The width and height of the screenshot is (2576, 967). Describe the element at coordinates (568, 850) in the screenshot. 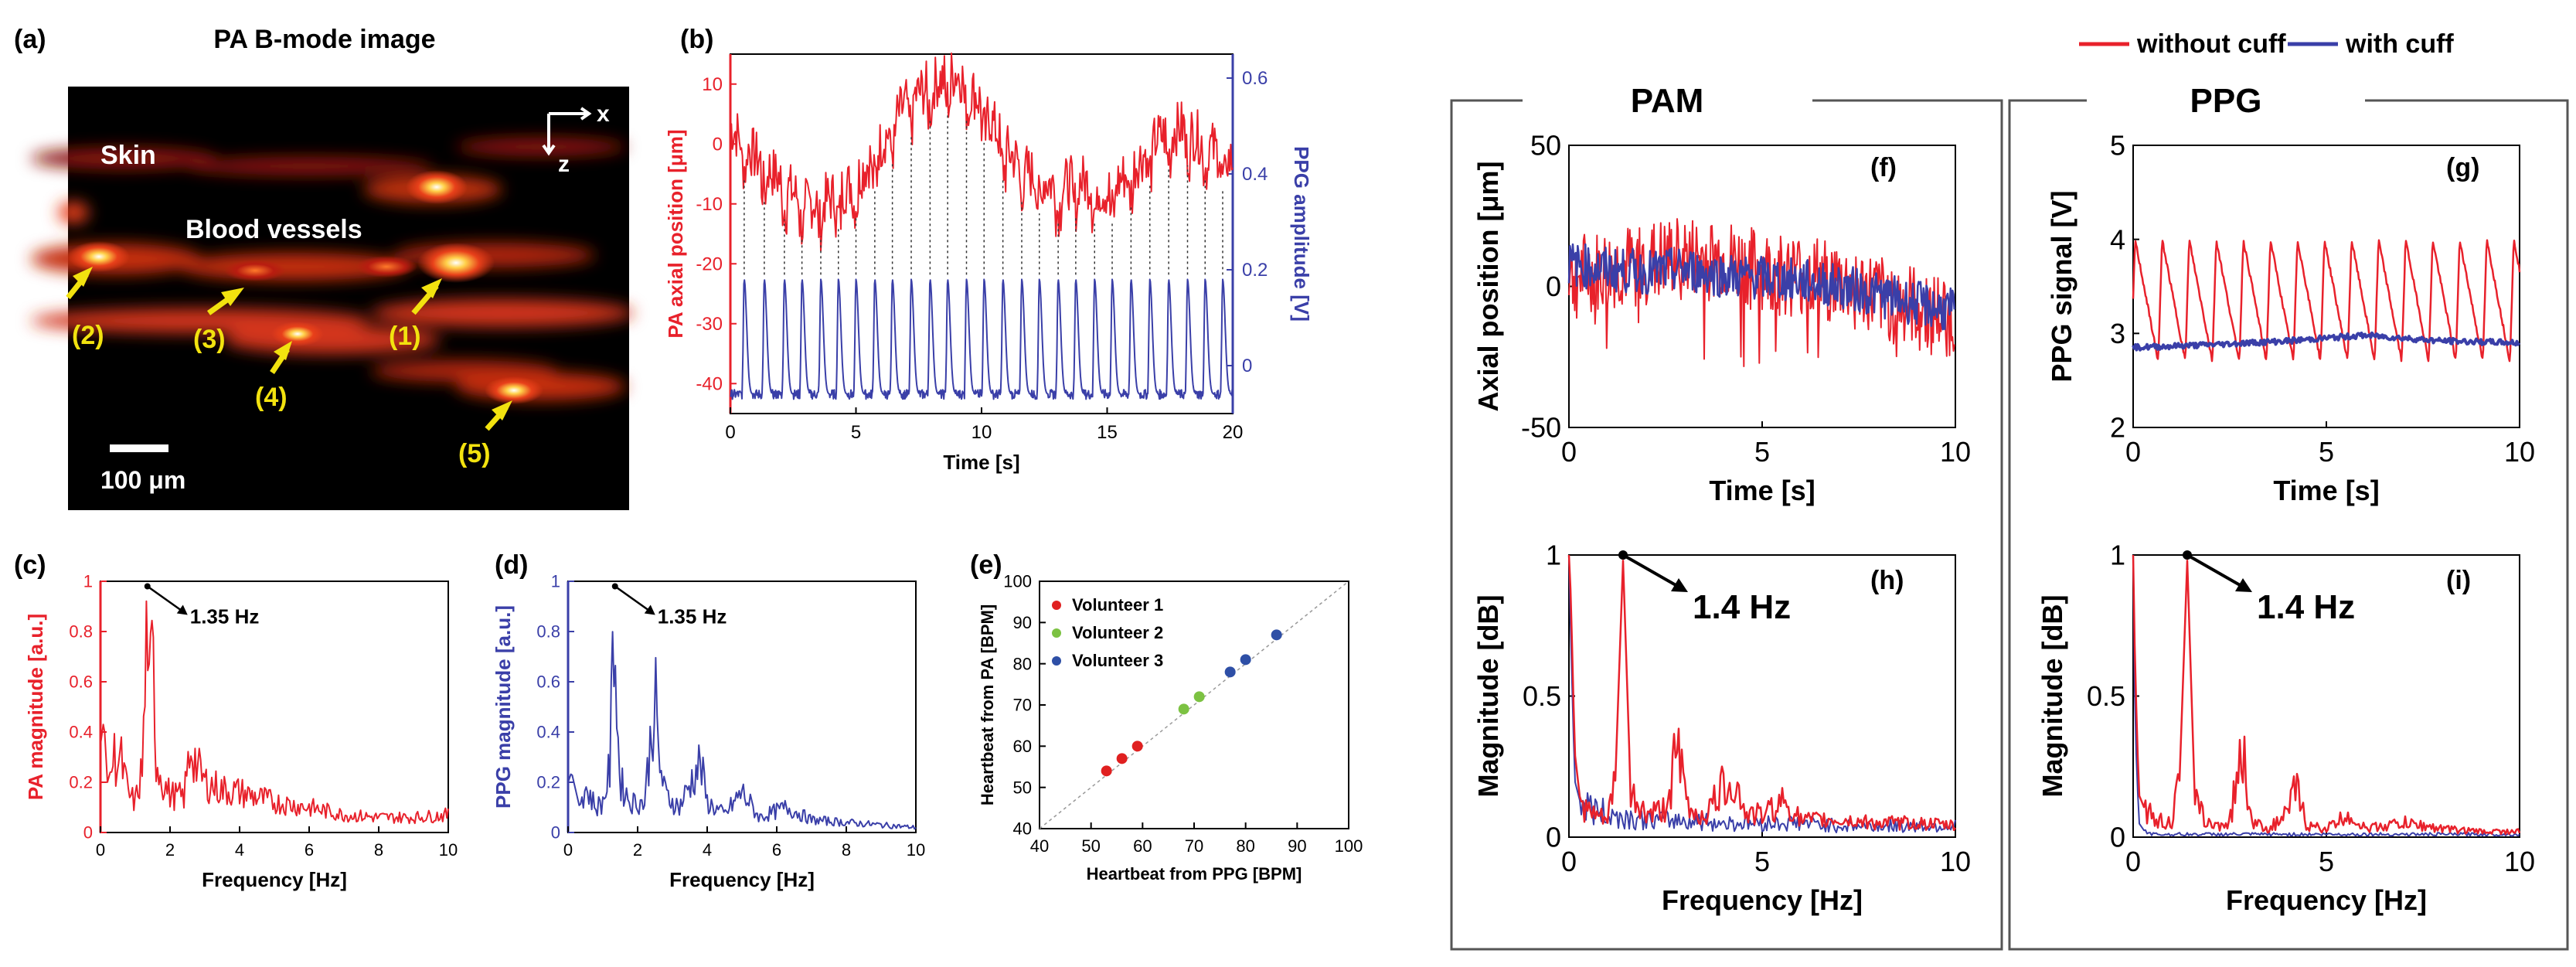

I see `x-tick-label-d-0: 0` at that location.